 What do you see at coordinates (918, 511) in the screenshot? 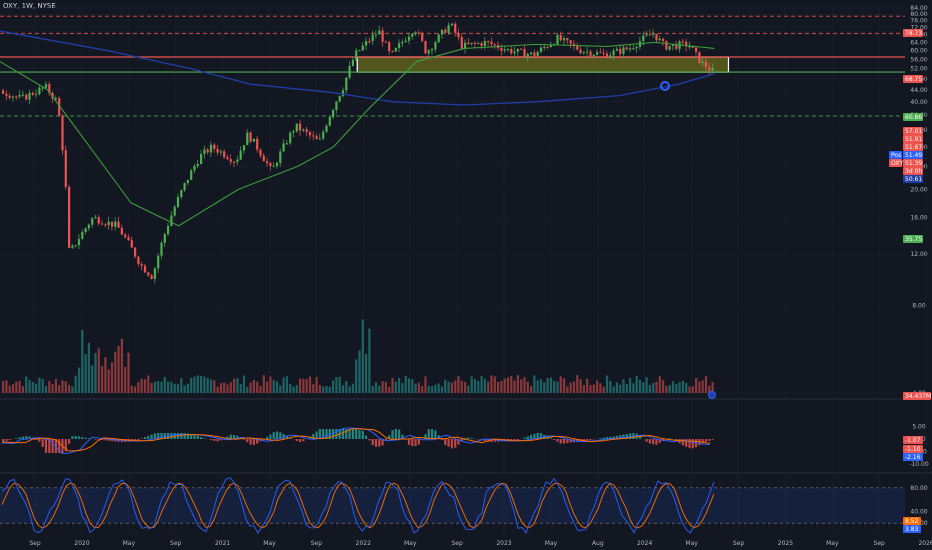
I see `stoch-tick-label: 40.00` at bounding box center [918, 511].